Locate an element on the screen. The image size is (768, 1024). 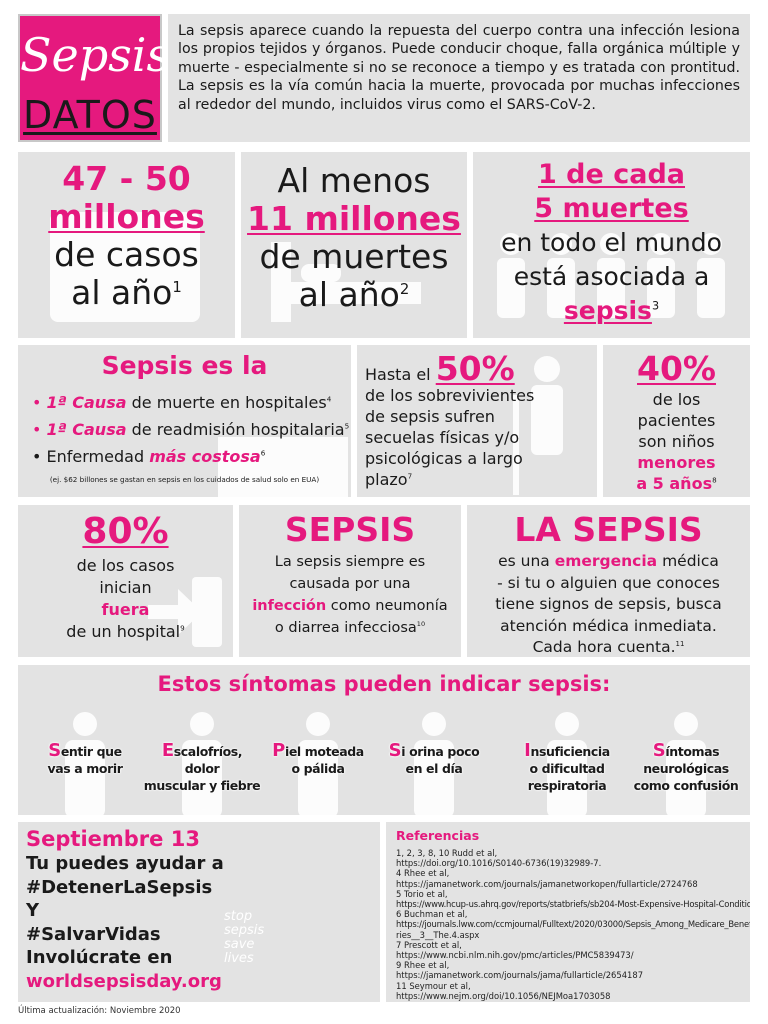
deaths-label: de muertes is located at coordinates (354, 256).